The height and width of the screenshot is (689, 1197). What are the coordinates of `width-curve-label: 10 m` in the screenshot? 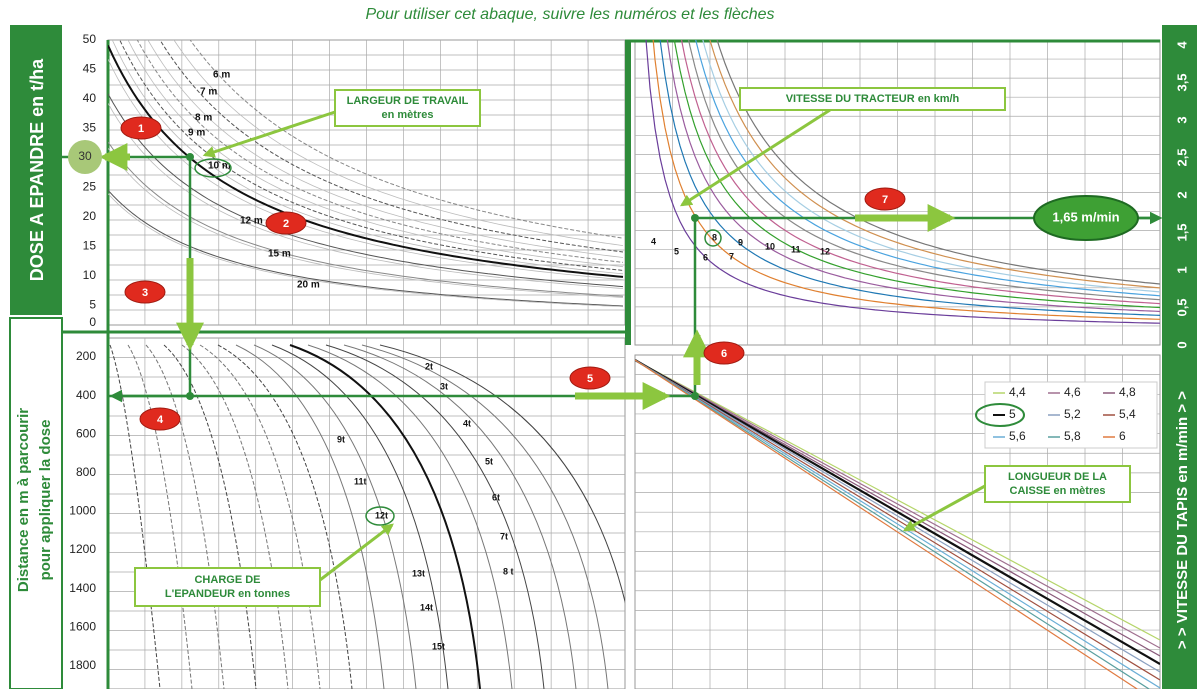 It's located at (219, 166).